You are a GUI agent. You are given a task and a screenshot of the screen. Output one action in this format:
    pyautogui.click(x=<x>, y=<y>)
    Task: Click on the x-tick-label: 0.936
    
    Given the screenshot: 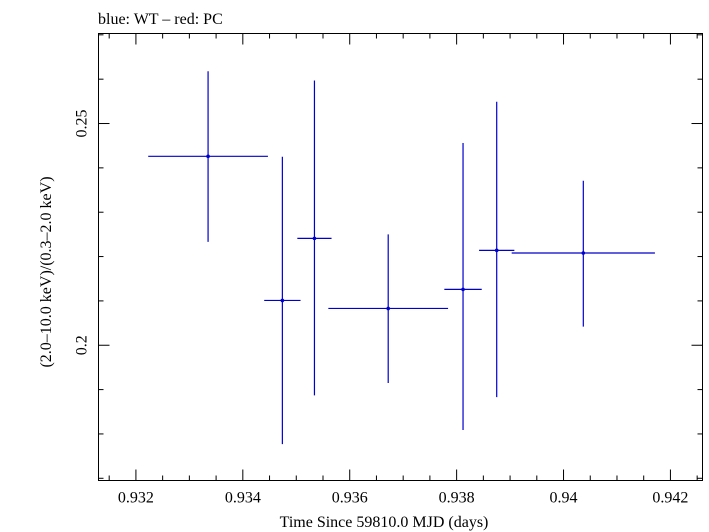 What is the action you would take?
    pyautogui.click(x=350, y=498)
    